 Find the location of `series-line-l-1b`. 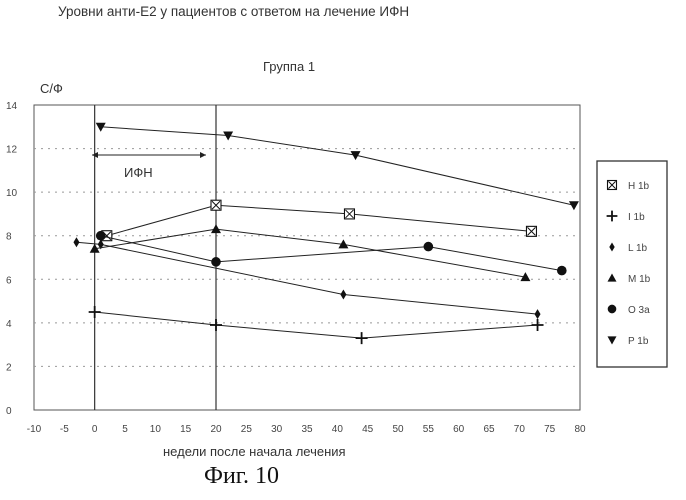

series-line-l-1b is located at coordinates (306, 278).